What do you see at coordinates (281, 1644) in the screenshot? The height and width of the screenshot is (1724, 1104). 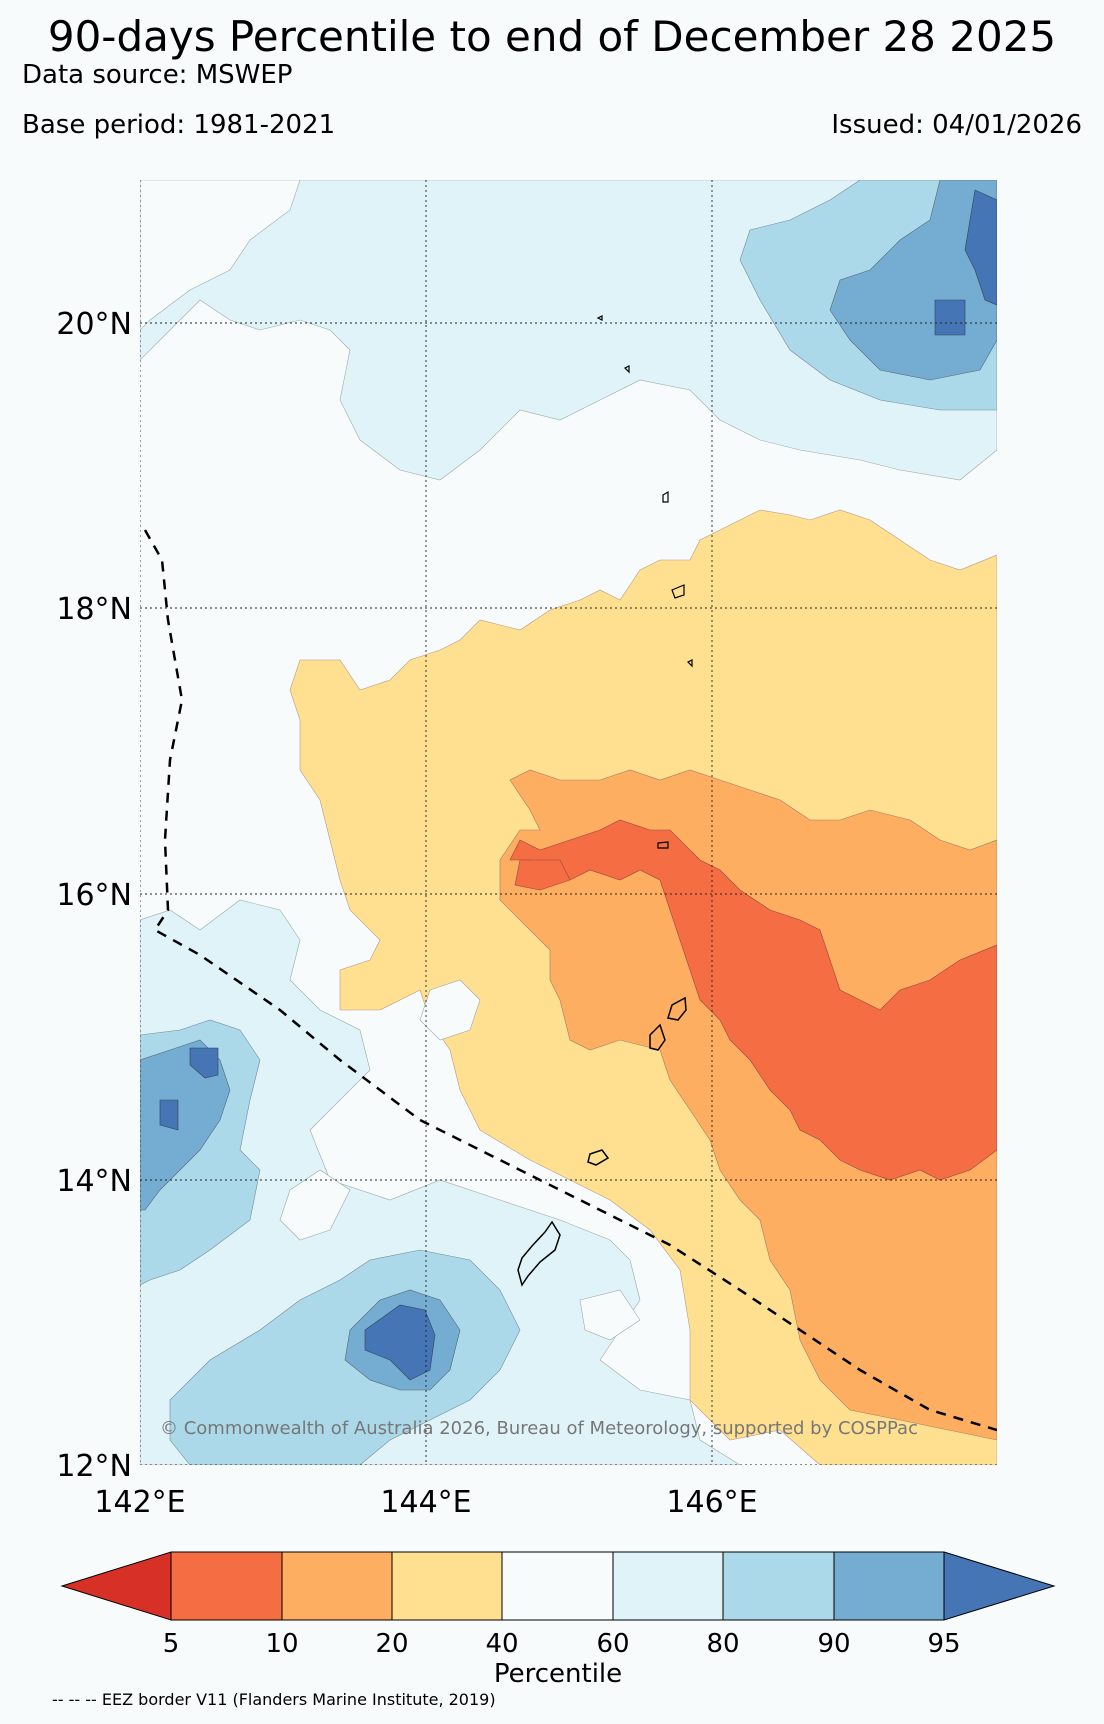 I see `colorbar-tick-10: 10` at bounding box center [281, 1644].